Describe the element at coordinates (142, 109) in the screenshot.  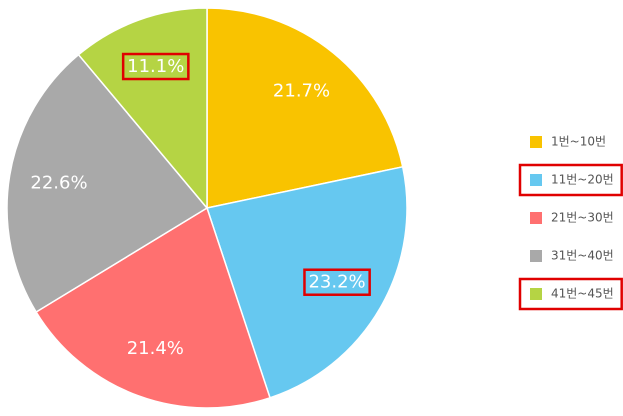
I see `pie-slice` at that location.